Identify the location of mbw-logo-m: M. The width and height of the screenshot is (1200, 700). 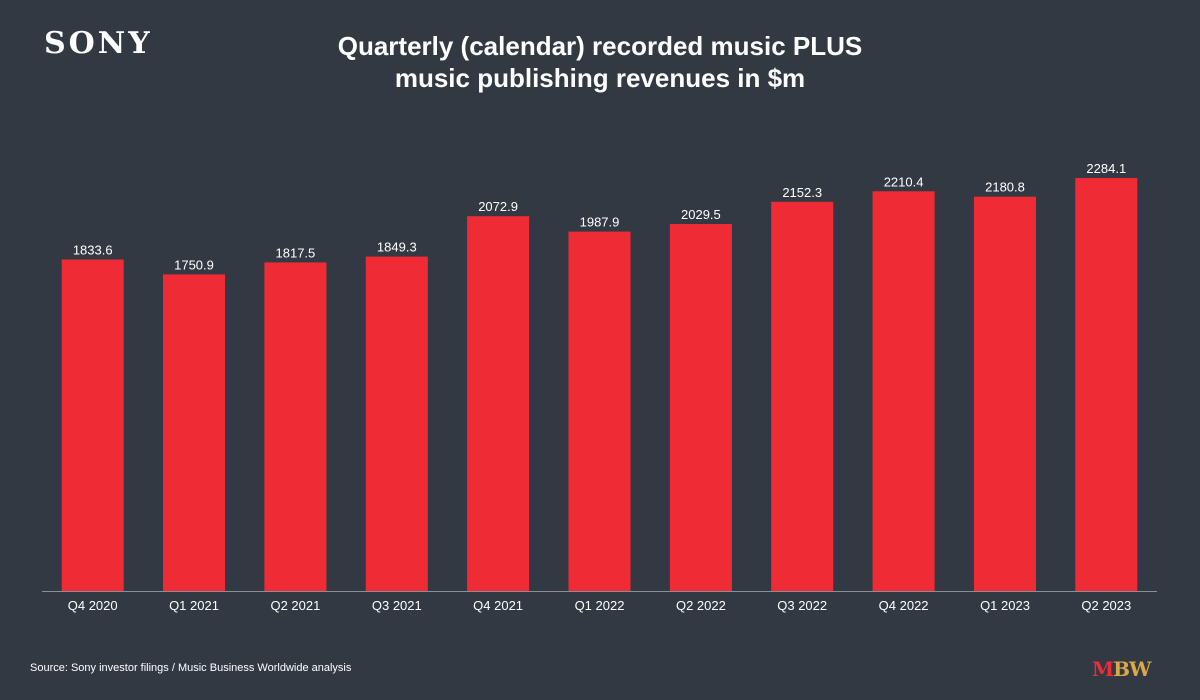
(1103, 669).